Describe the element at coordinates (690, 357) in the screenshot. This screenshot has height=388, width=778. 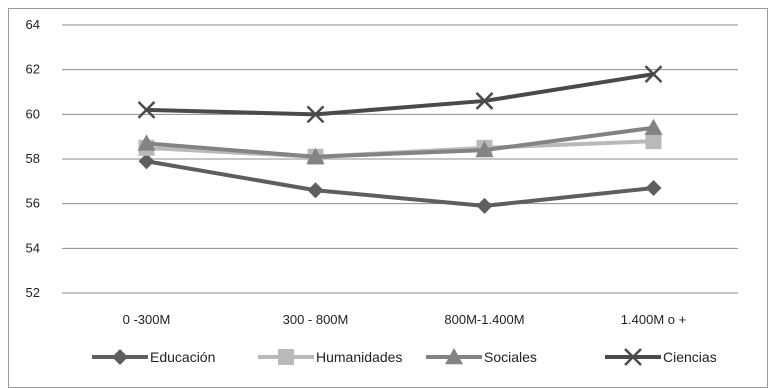
I see `legend-label: Ciencias` at that location.